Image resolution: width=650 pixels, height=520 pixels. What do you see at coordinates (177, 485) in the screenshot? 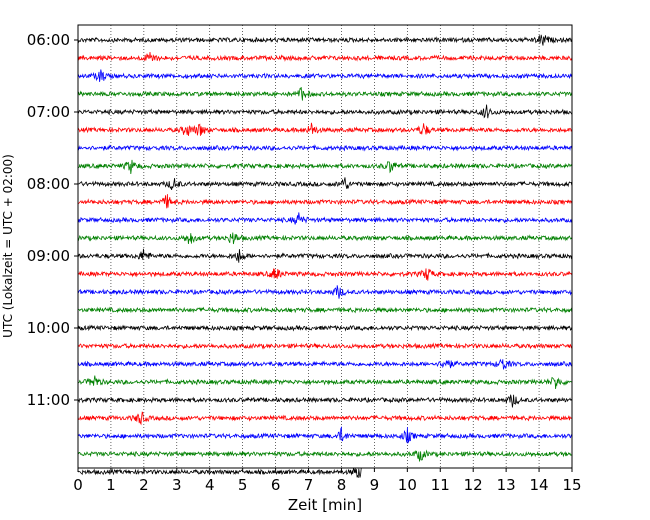
I see `x-tick-label: 3` at bounding box center [177, 485].